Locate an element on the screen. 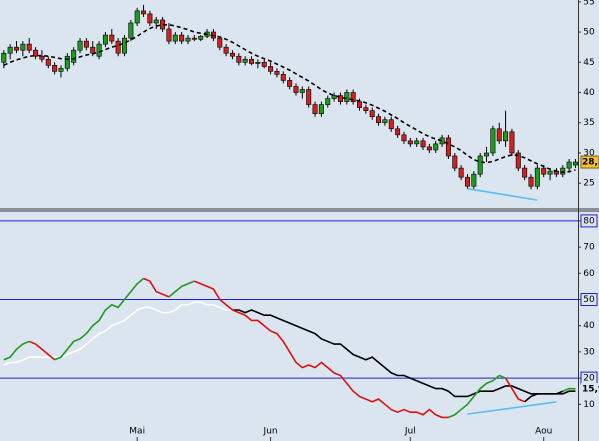  y-tick-box is located at coordinates (589, 221).